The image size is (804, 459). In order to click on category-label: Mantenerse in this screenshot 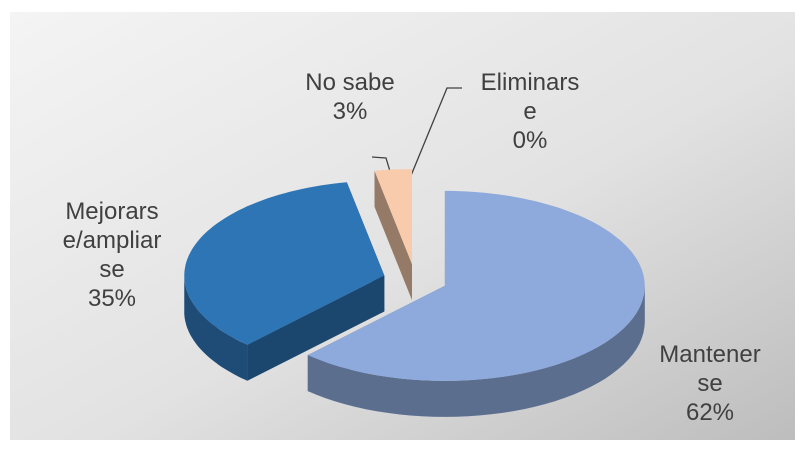, I will do `click(710, 369)`.